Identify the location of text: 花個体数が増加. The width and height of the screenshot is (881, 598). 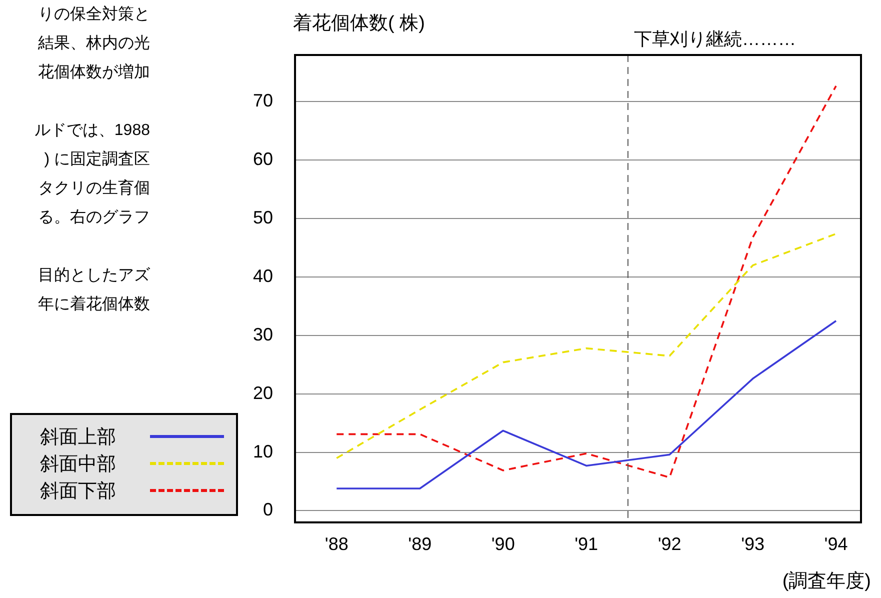
(93, 72).